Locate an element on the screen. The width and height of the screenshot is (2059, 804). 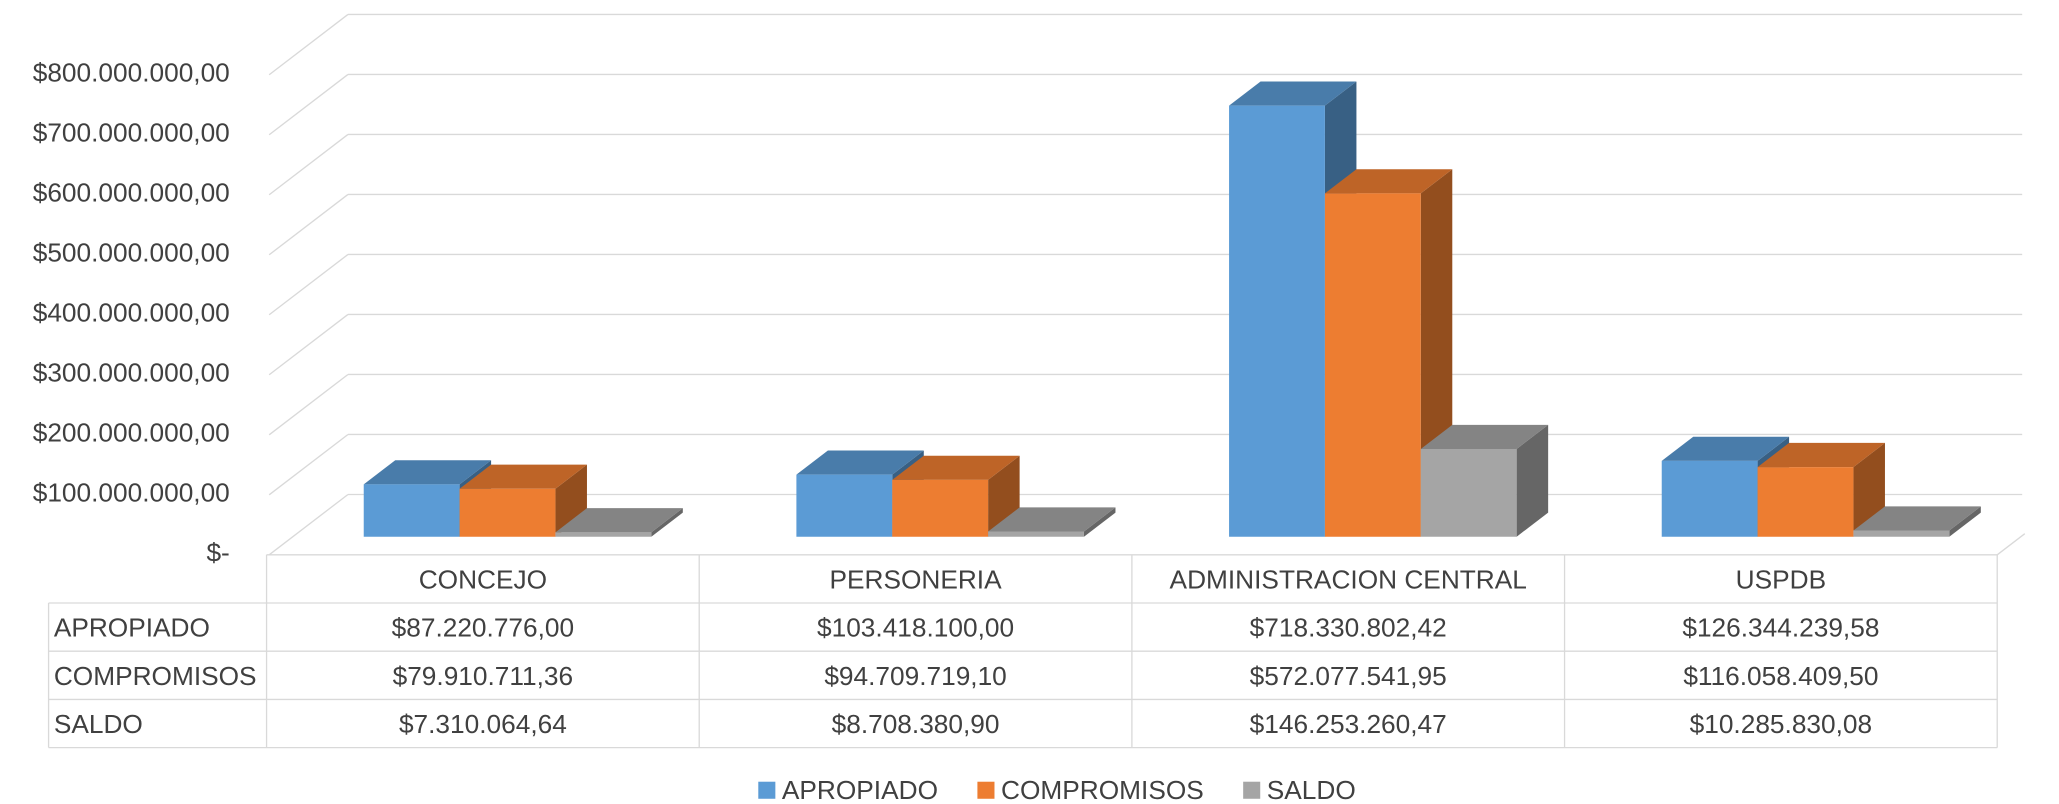
legend: APROPIADO COMPROMISOS SALDO is located at coordinates (1057, 789).